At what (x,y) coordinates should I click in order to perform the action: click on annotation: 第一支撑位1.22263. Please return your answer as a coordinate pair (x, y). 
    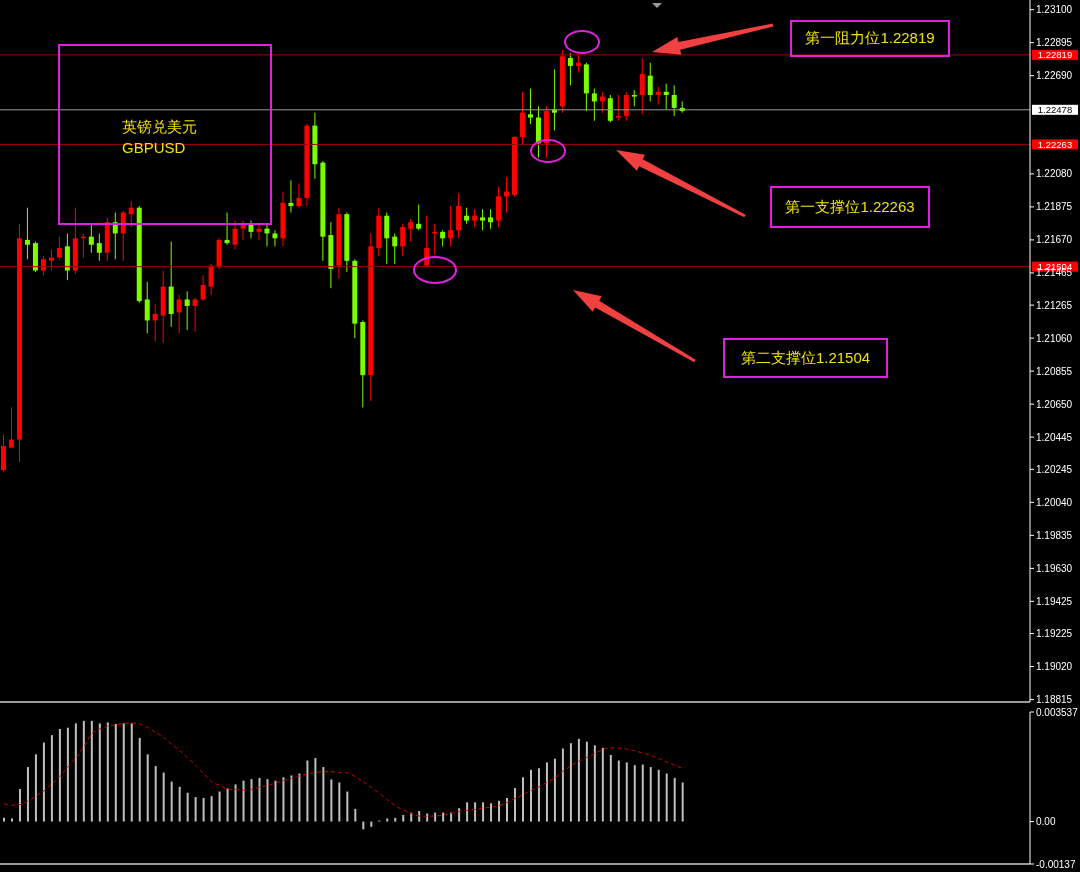
    Looking at the image, I should click on (850, 207).